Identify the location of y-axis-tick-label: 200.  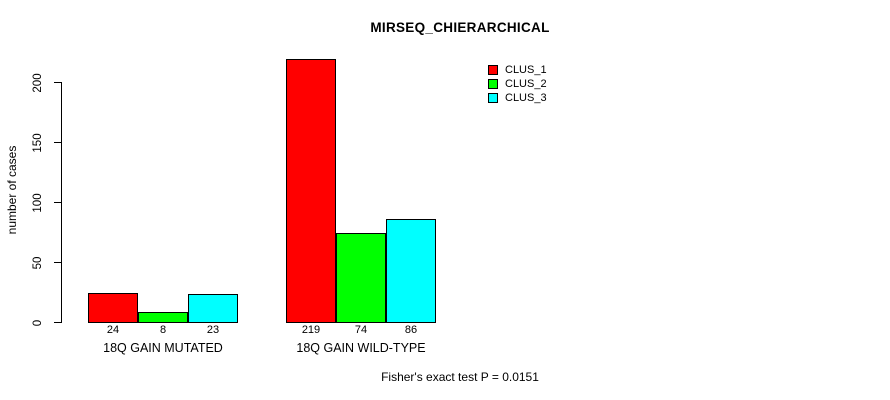
(38, 82).